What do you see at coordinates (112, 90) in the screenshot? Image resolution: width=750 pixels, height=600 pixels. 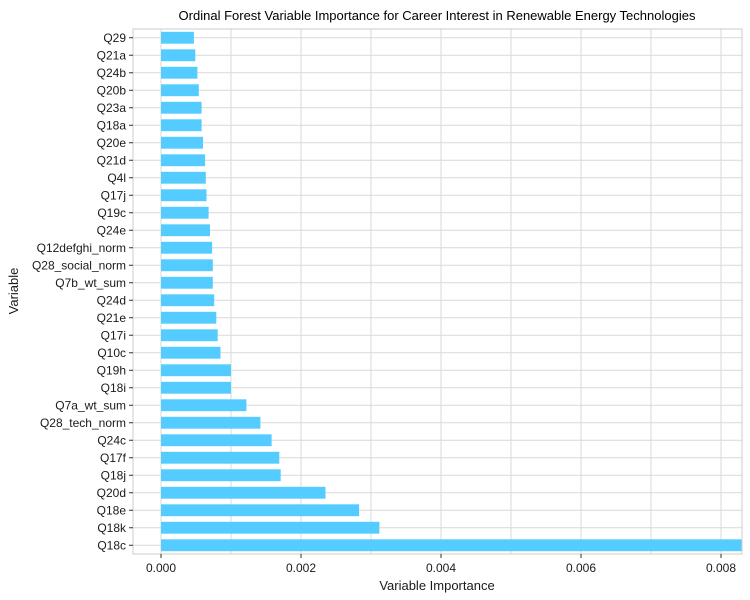 I see `y-tick-label: Q20b` at bounding box center [112, 90].